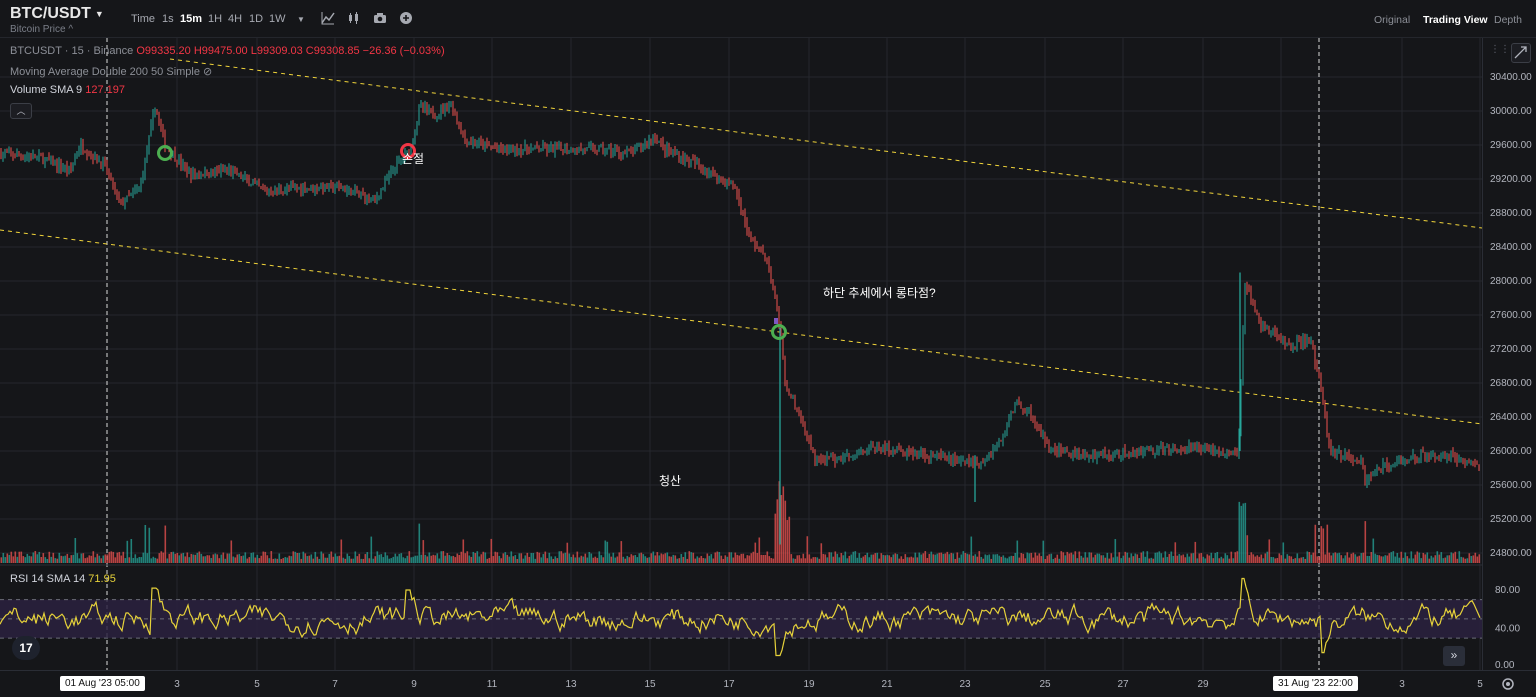  Describe the element at coordinates (887, 684) in the screenshot. I see `time-tick-label: 21` at that location.